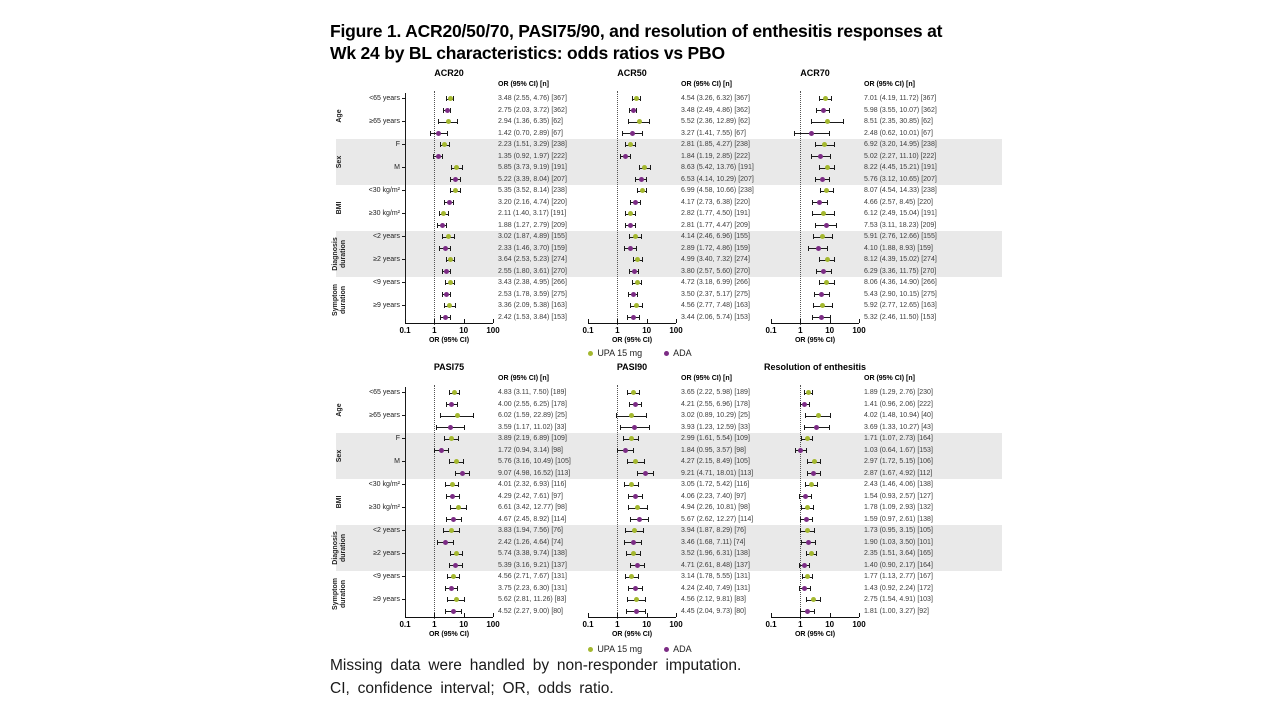  Describe the element at coordinates (715, 213) in the screenshot. I see `or-value: 2.82 (1.77, 4.50) [191]` at that location.